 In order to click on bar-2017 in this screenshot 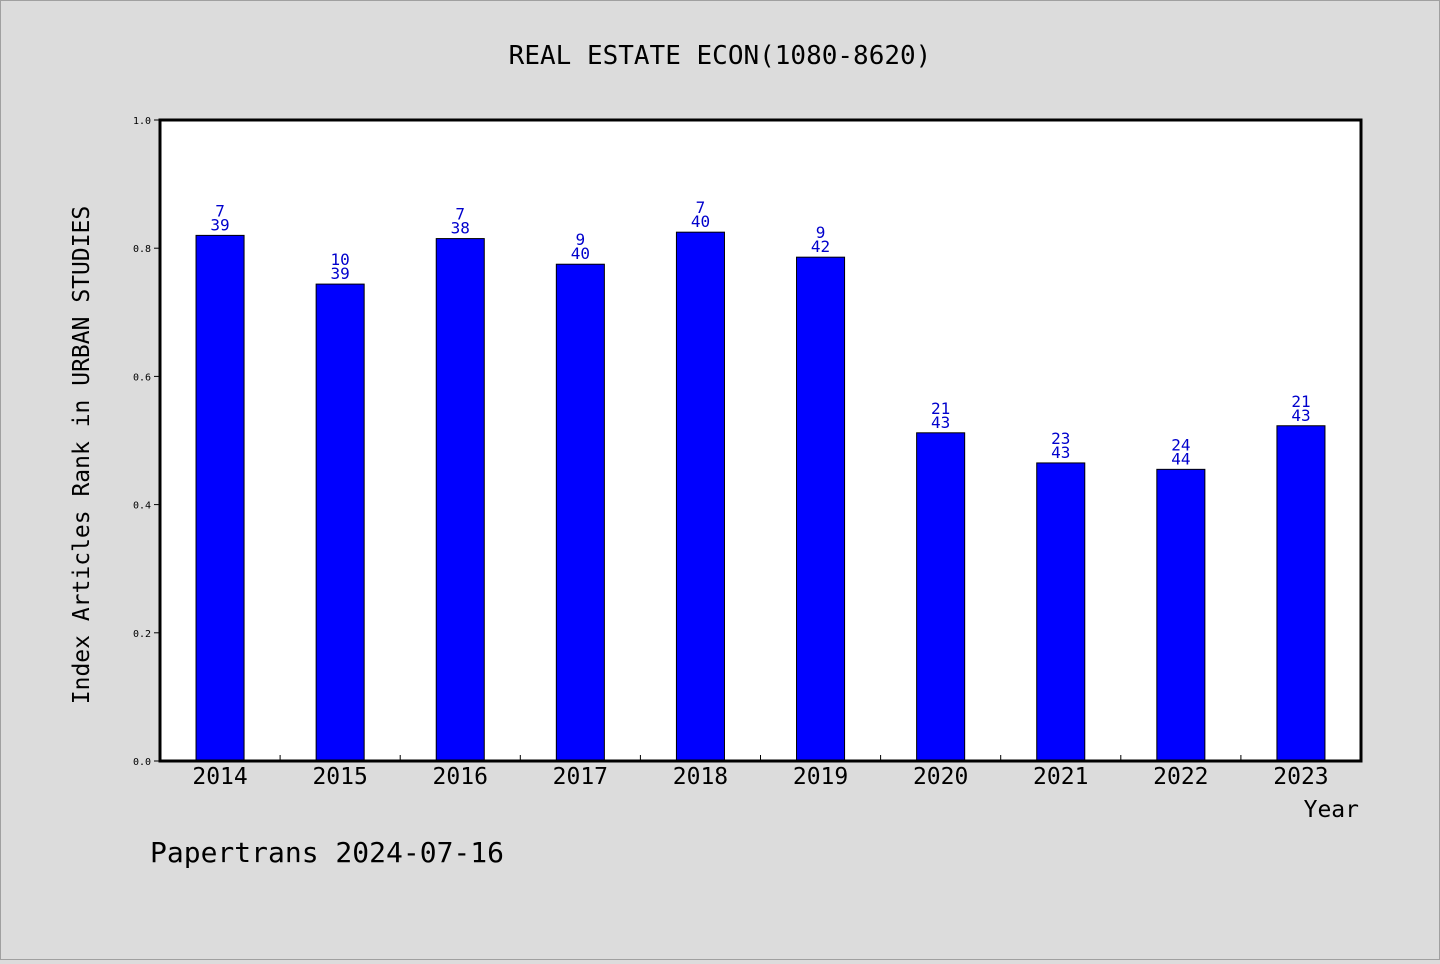, I will do `click(580, 512)`.